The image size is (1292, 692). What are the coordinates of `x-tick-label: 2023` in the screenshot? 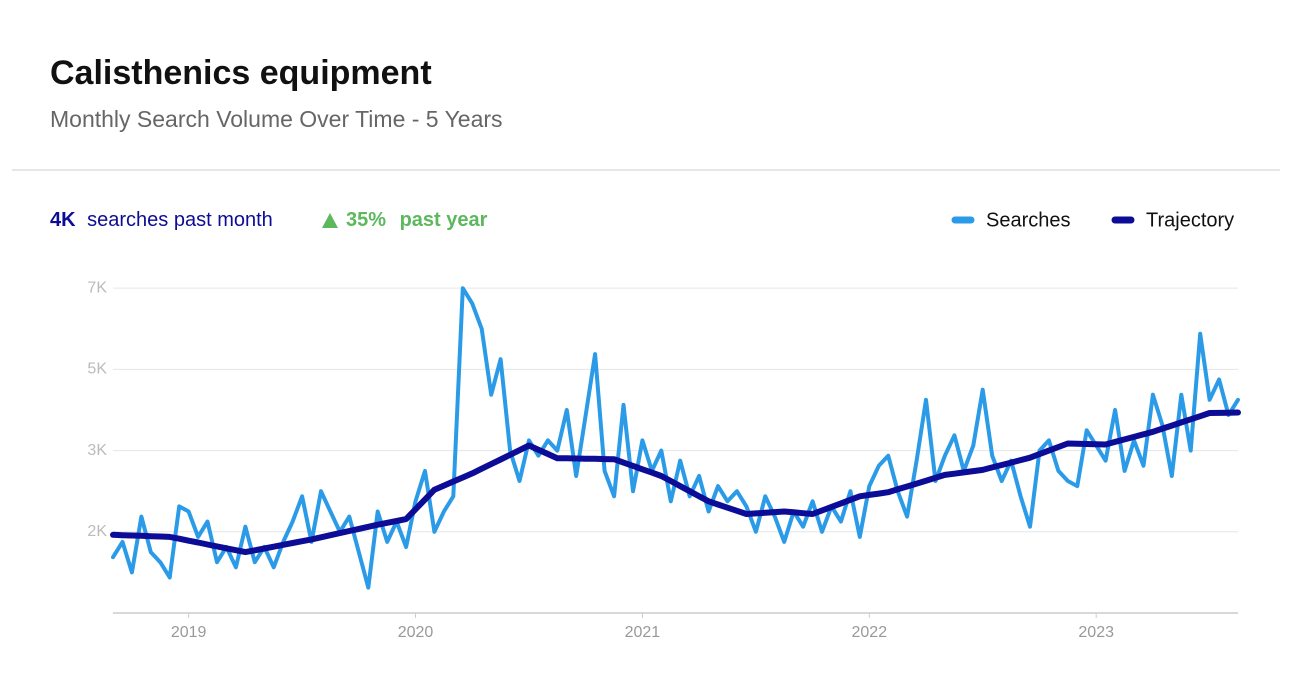 It's located at (1096, 632).